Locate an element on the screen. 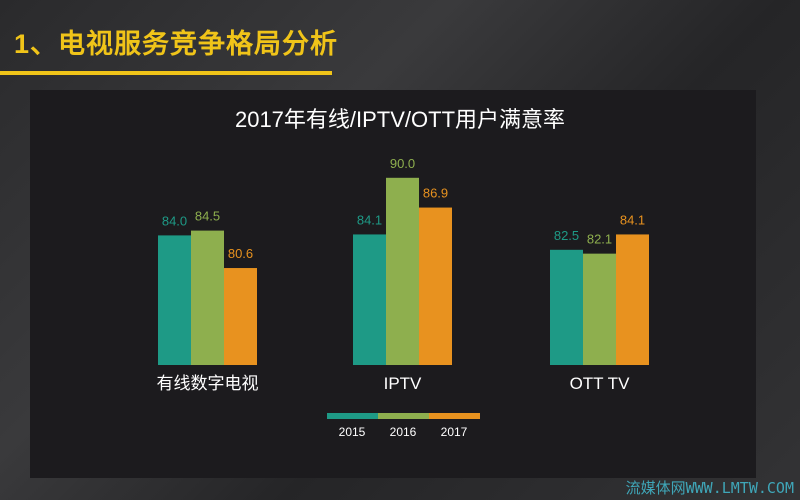 The image size is (800, 500). value-label: 82.5 is located at coordinates (566, 235).